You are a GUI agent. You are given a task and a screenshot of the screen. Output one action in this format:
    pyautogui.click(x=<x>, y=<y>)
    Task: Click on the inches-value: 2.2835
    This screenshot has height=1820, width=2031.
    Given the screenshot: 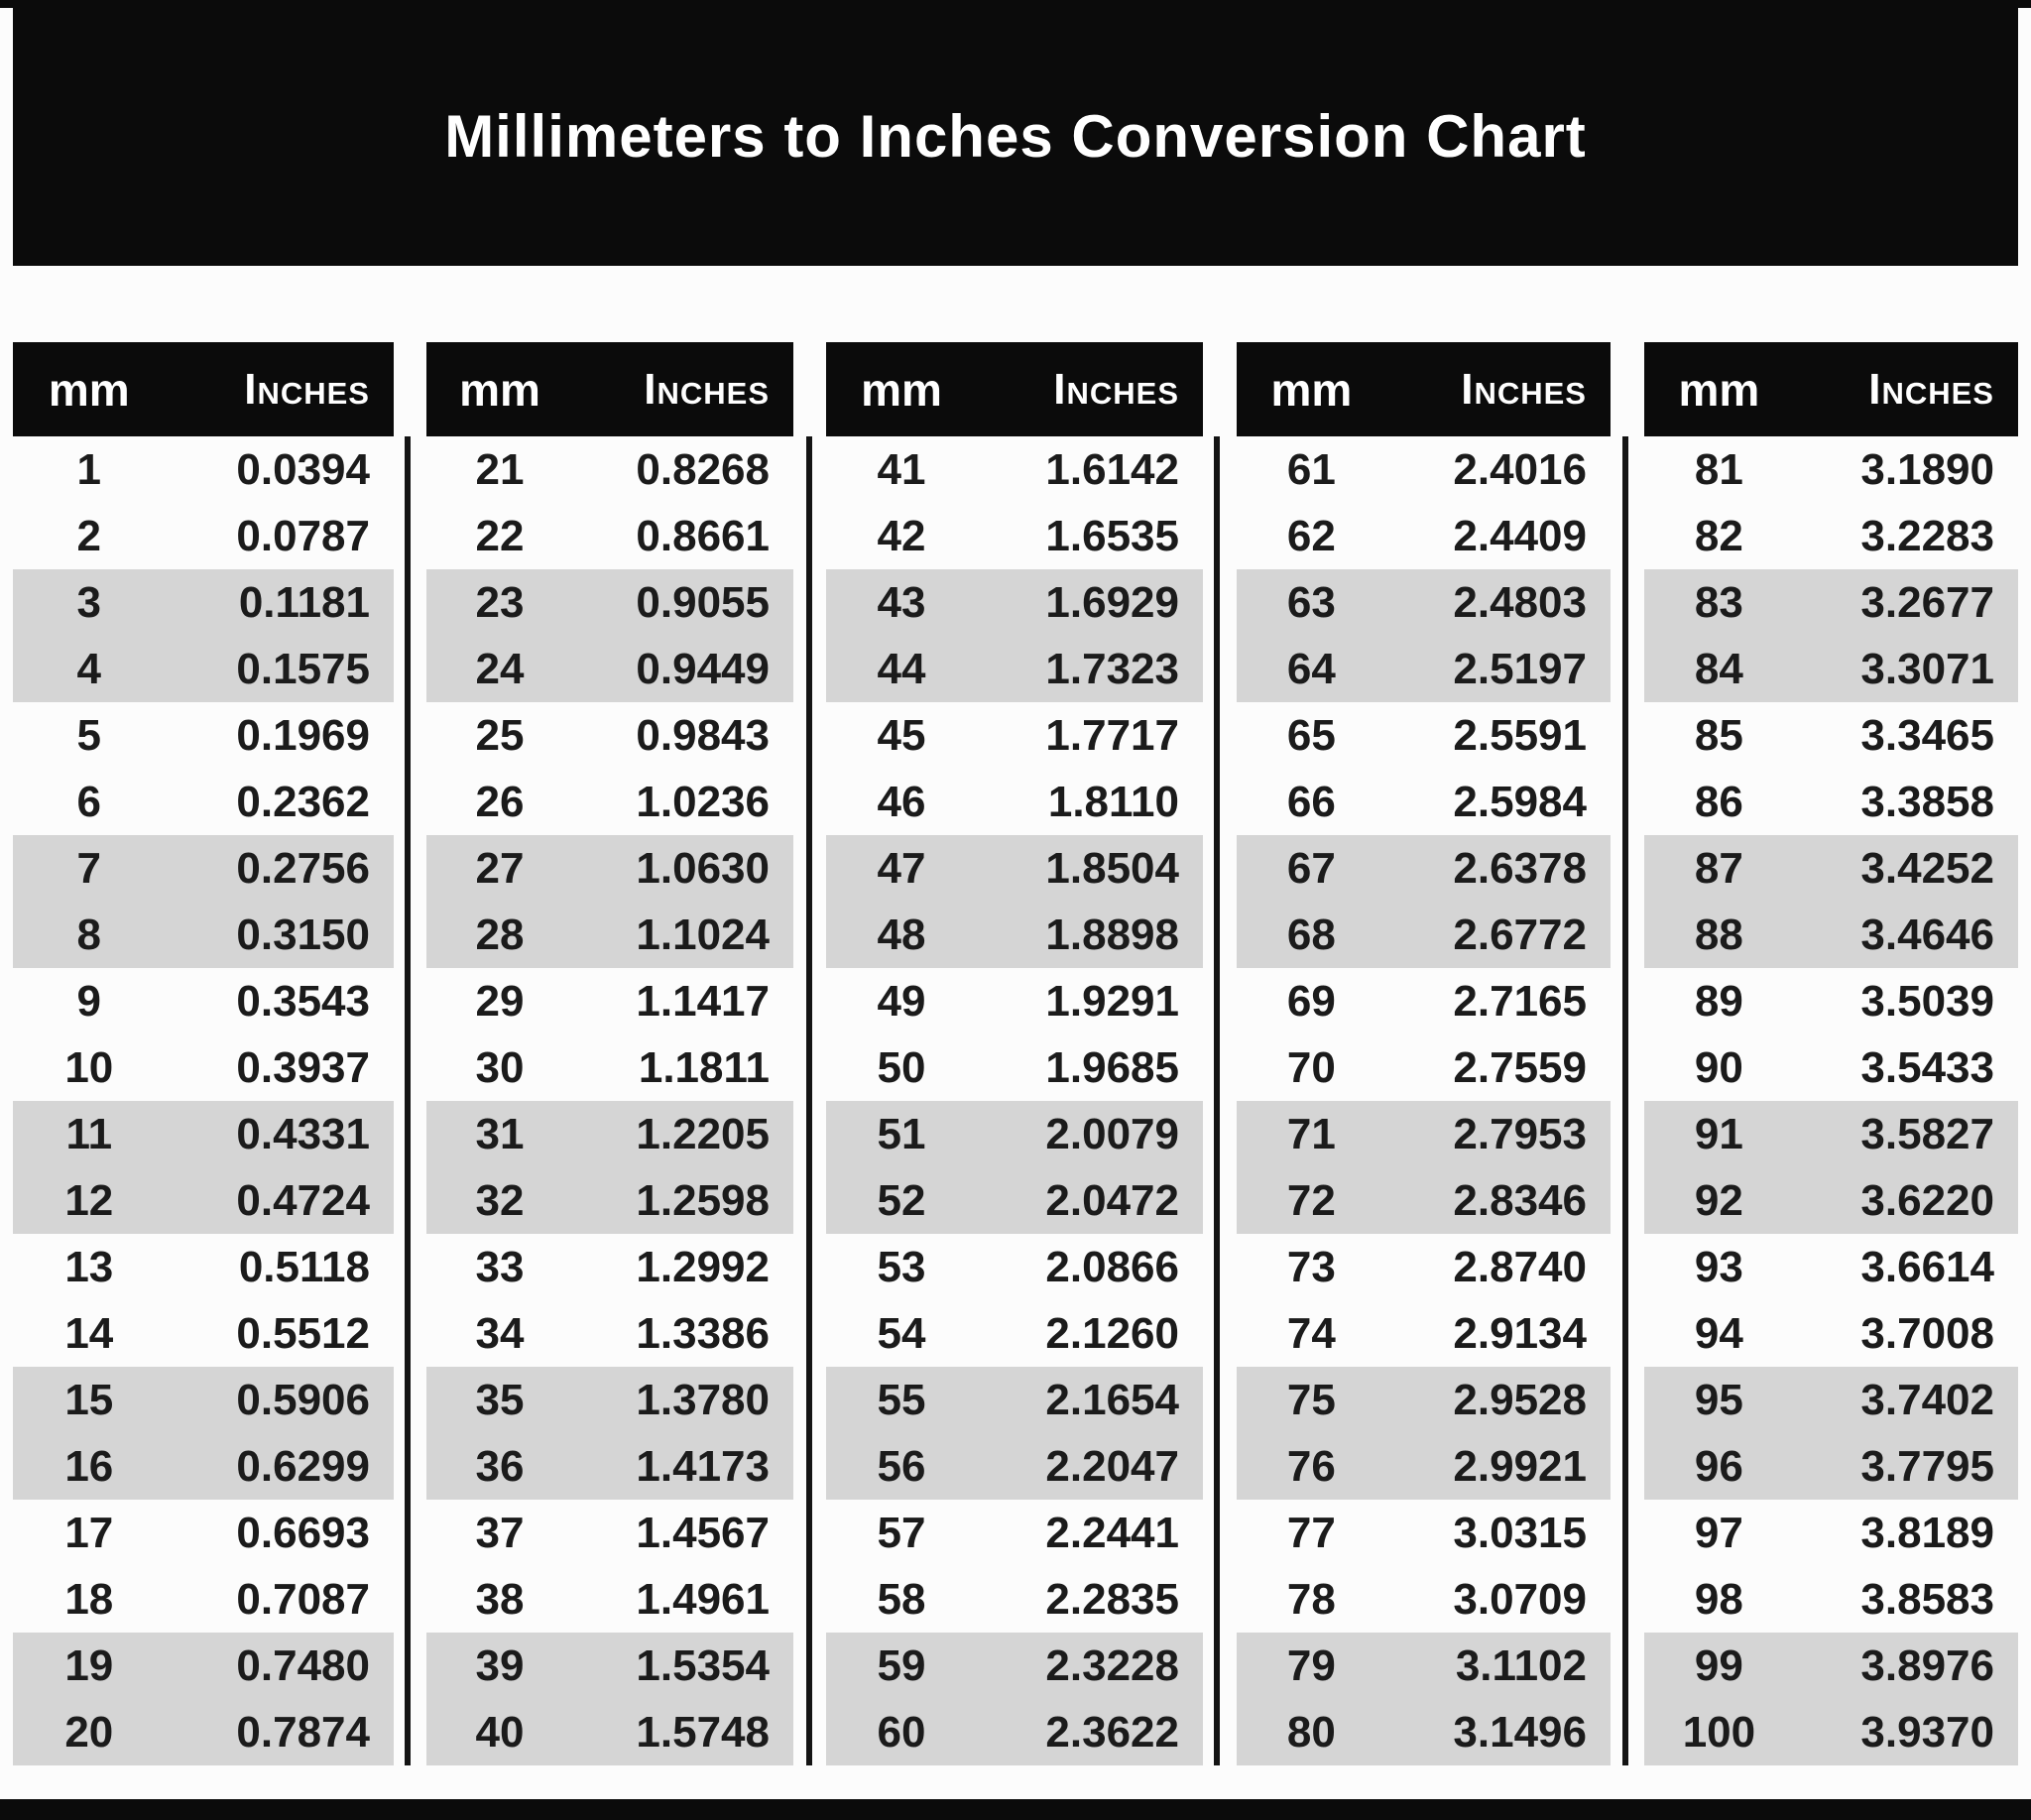 What is the action you would take?
    pyautogui.click(x=1112, y=1599)
    